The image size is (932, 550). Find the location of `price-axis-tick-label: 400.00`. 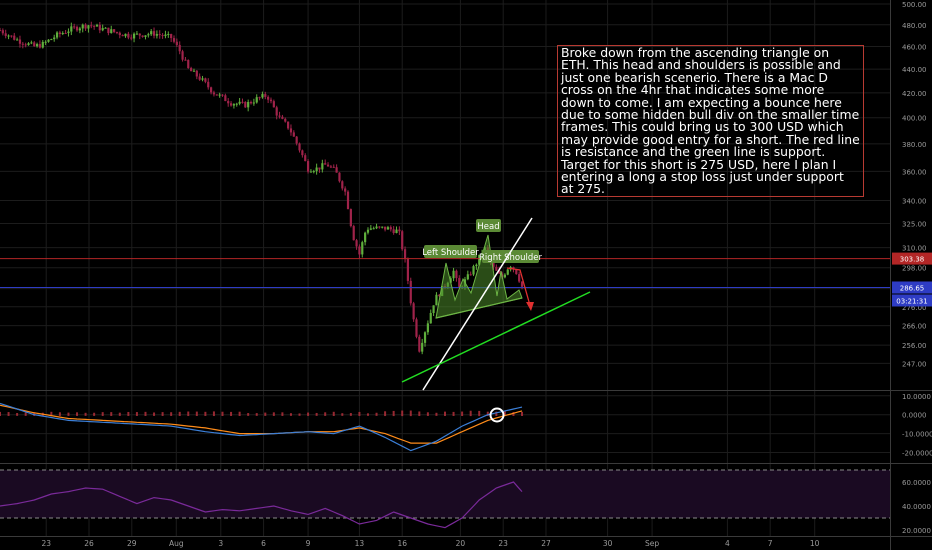

price-axis-tick-label: 400.00 is located at coordinates (914, 119).